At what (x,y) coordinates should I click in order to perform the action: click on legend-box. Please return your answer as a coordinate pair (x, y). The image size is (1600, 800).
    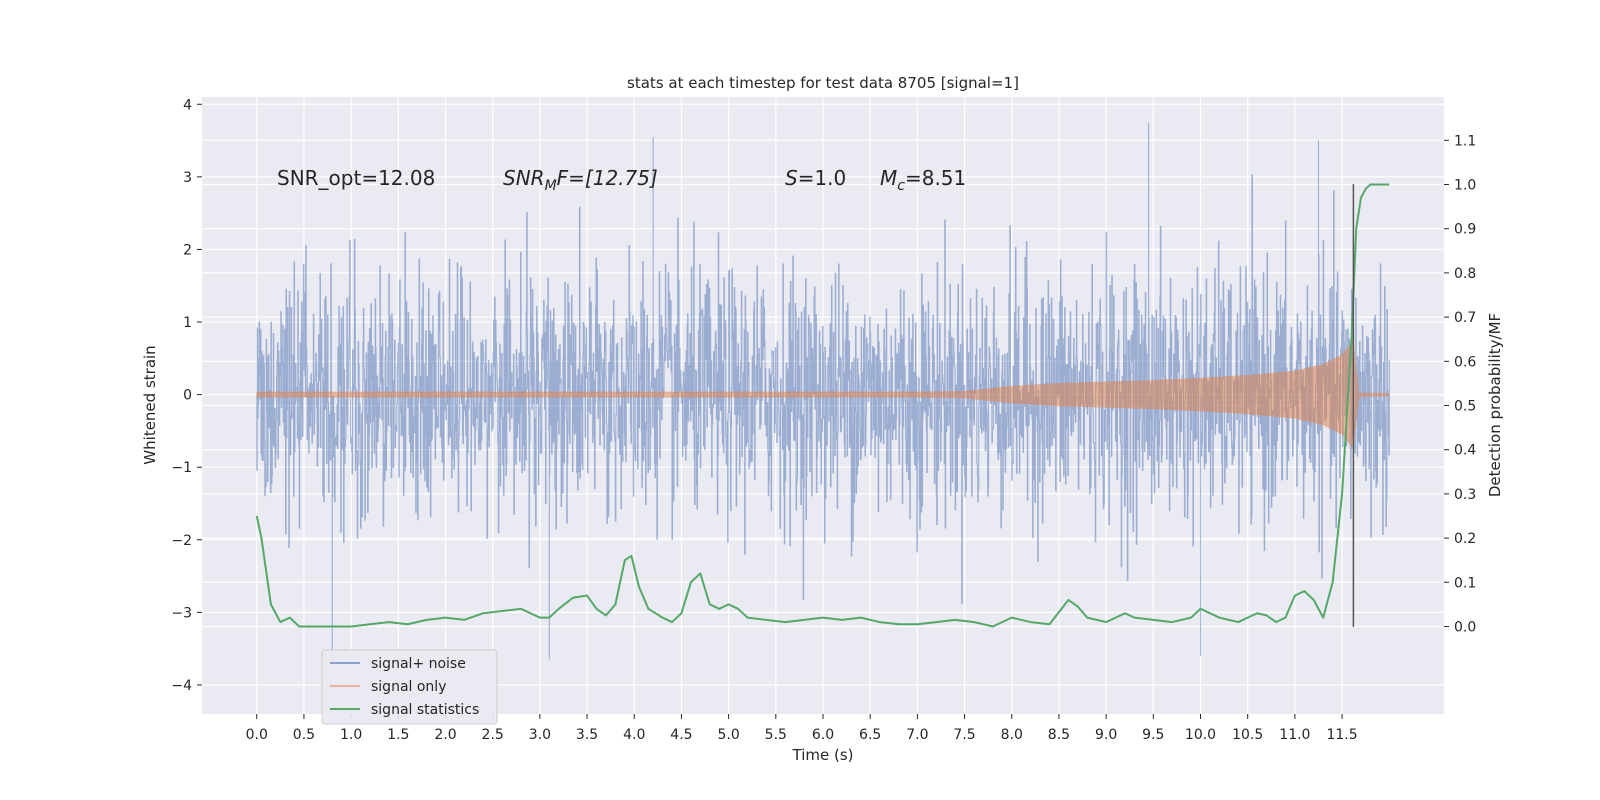
    Looking at the image, I should click on (409, 687).